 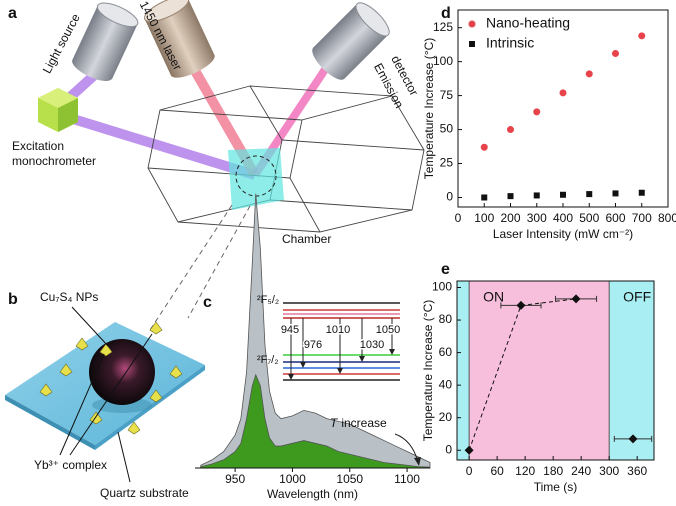 I want to click on y-tick-label: 60, so click(x=446, y=352).